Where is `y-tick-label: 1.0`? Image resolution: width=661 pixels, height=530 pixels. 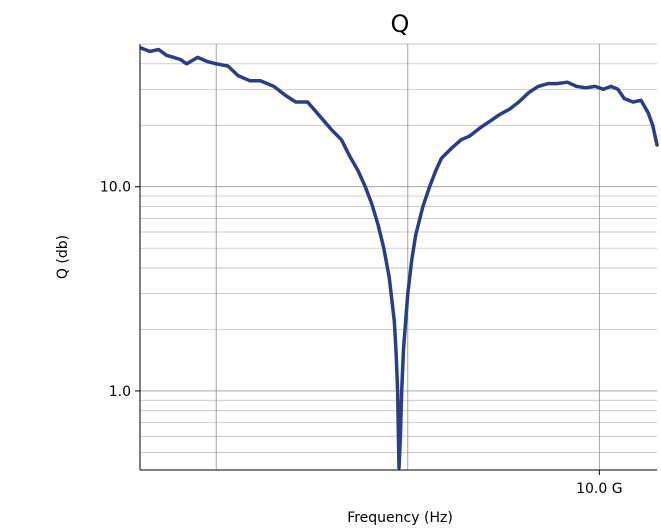
y-tick-label: 1.0 is located at coordinates (120, 392).